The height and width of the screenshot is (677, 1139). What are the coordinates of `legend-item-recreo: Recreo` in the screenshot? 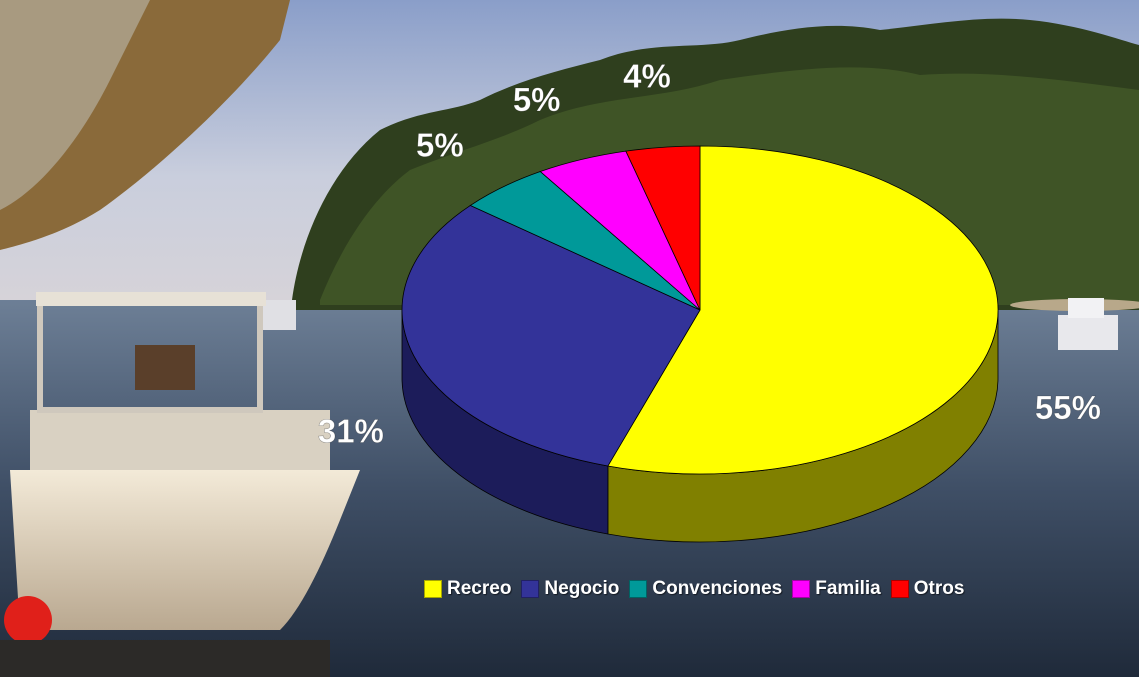 It's located at (467, 589).